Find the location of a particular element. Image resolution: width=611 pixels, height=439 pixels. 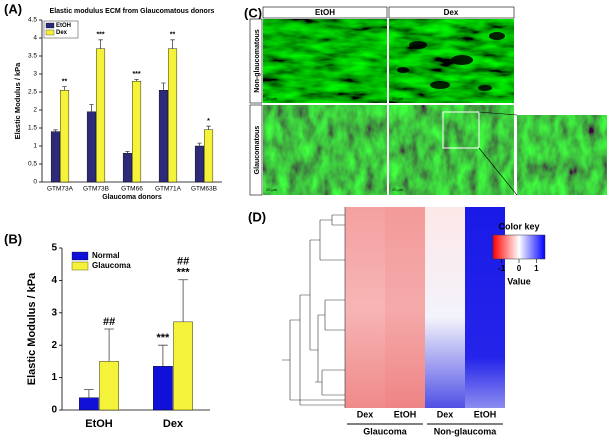

y-tick-label: 0.5 is located at coordinates (32, 164).